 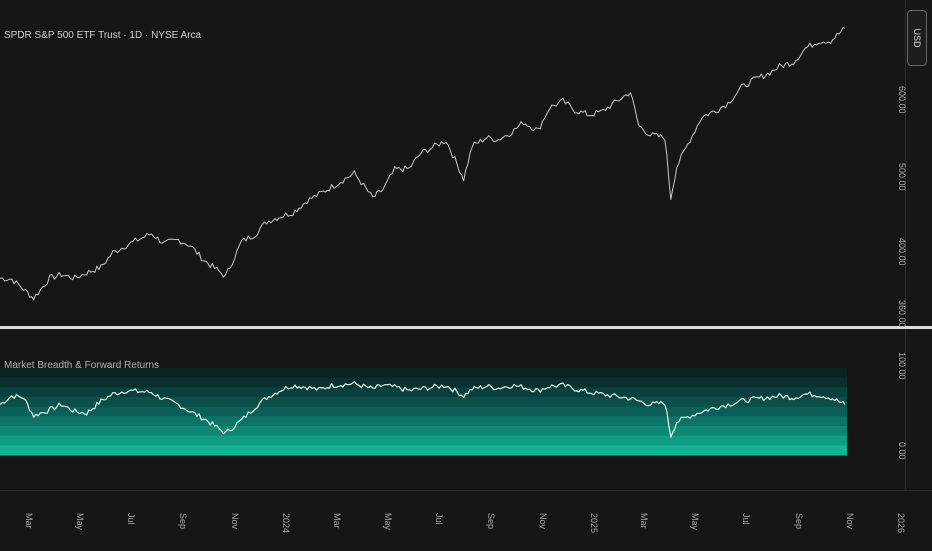 What do you see at coordinates (901, 523) in the screenshot?
I see `time-tick: 2026` at bounding box center [901, 523].